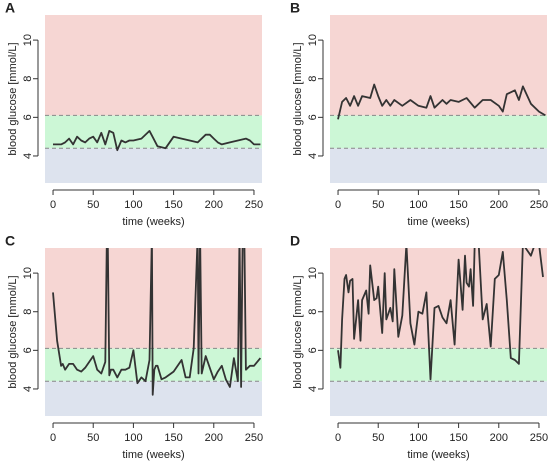  What do you see at coordinates (10, 241) in the screenshot?
I see `panel-title: C` at bounding box center [10, 241].